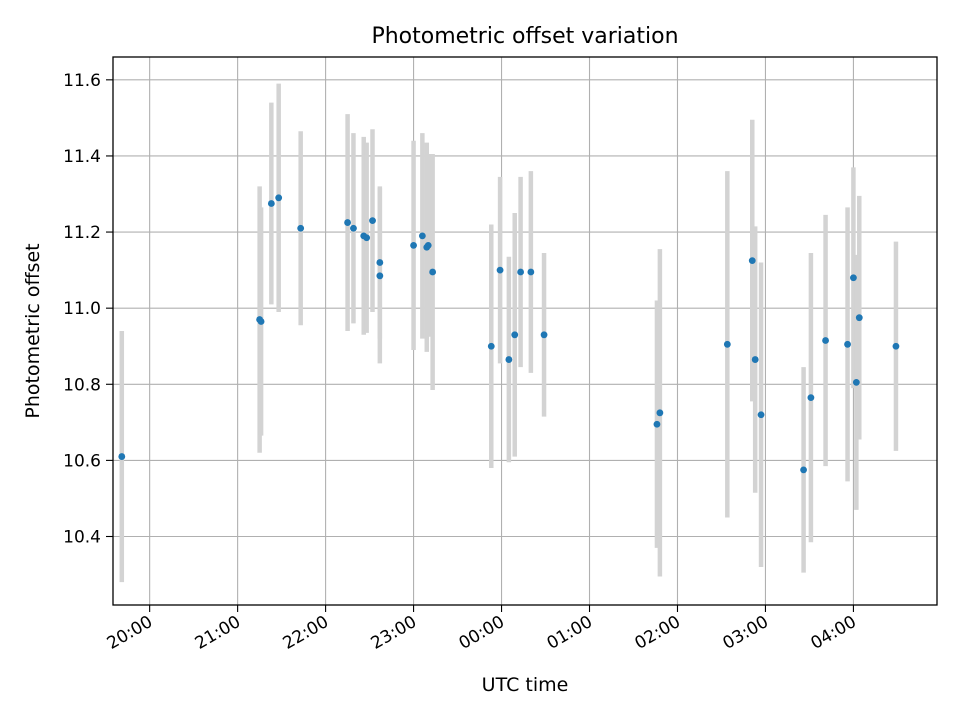 The height and width of the screenshot is (724, 960). Describe the element at coordinates (306, 633) in the screenshot. I see `x-tick-label: 22:00` at that location.